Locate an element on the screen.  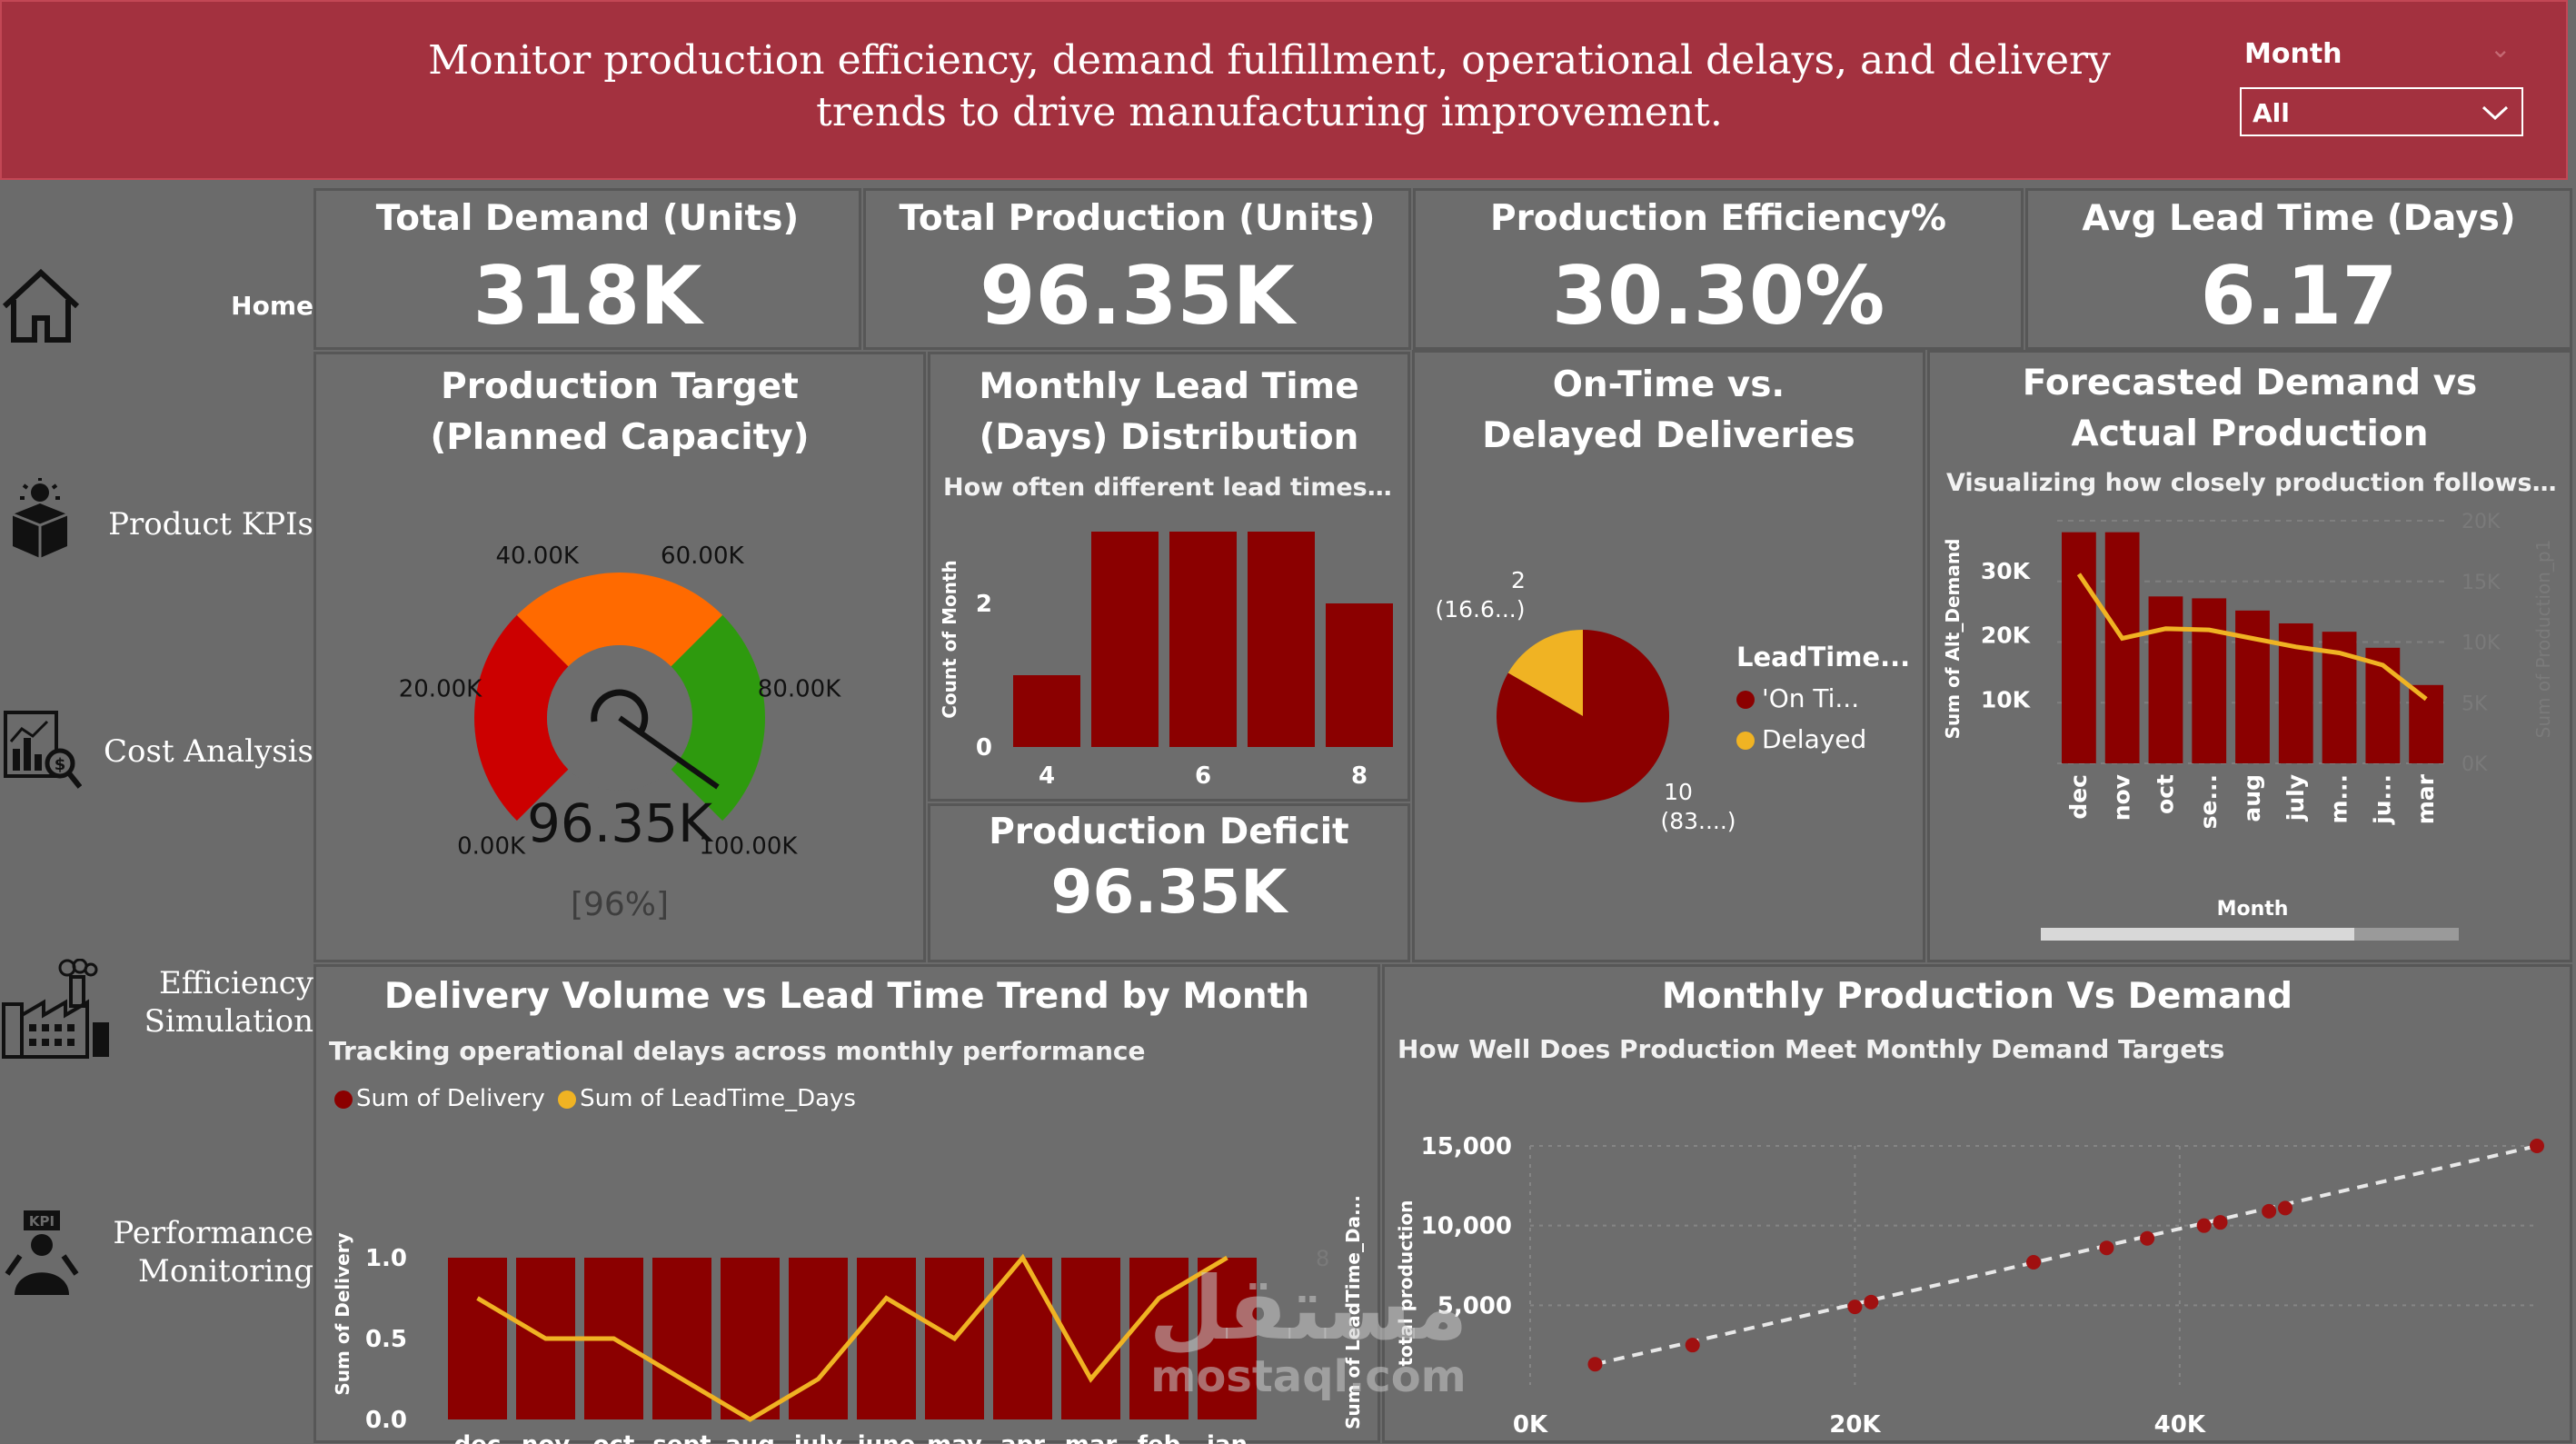
kpi-card-total-production: Total Production (Units) 96.35K is located at coordinates (1137, 269).